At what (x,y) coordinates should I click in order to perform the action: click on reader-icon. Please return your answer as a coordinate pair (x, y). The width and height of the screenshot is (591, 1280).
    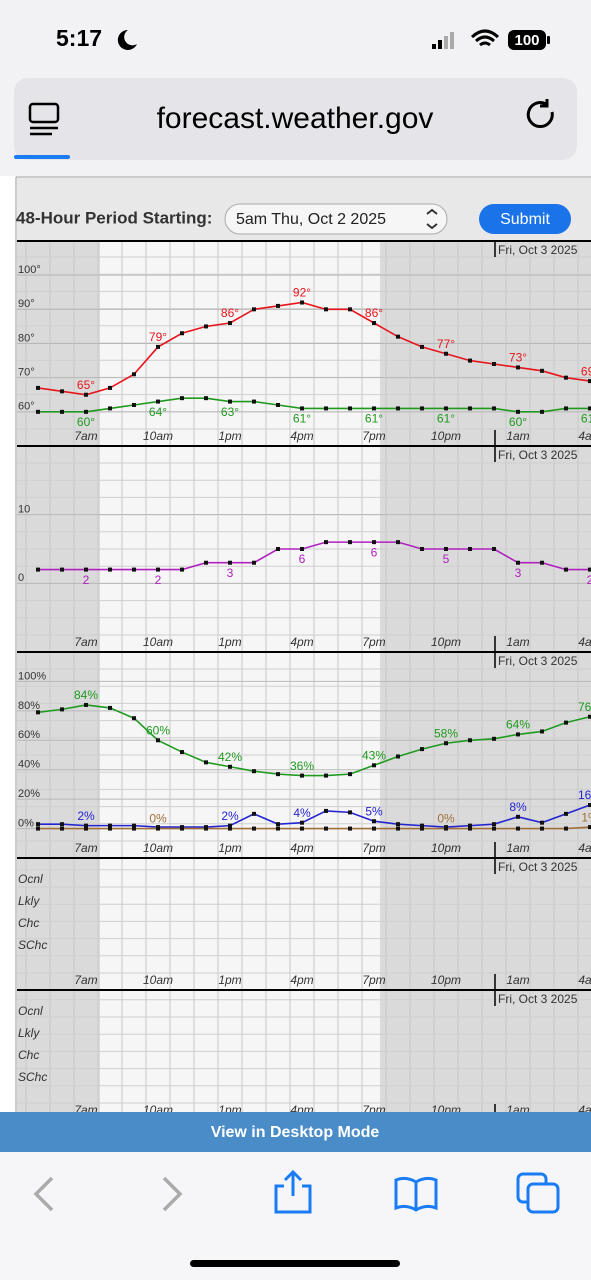
    Looking at the image, I should click on (44, 119).